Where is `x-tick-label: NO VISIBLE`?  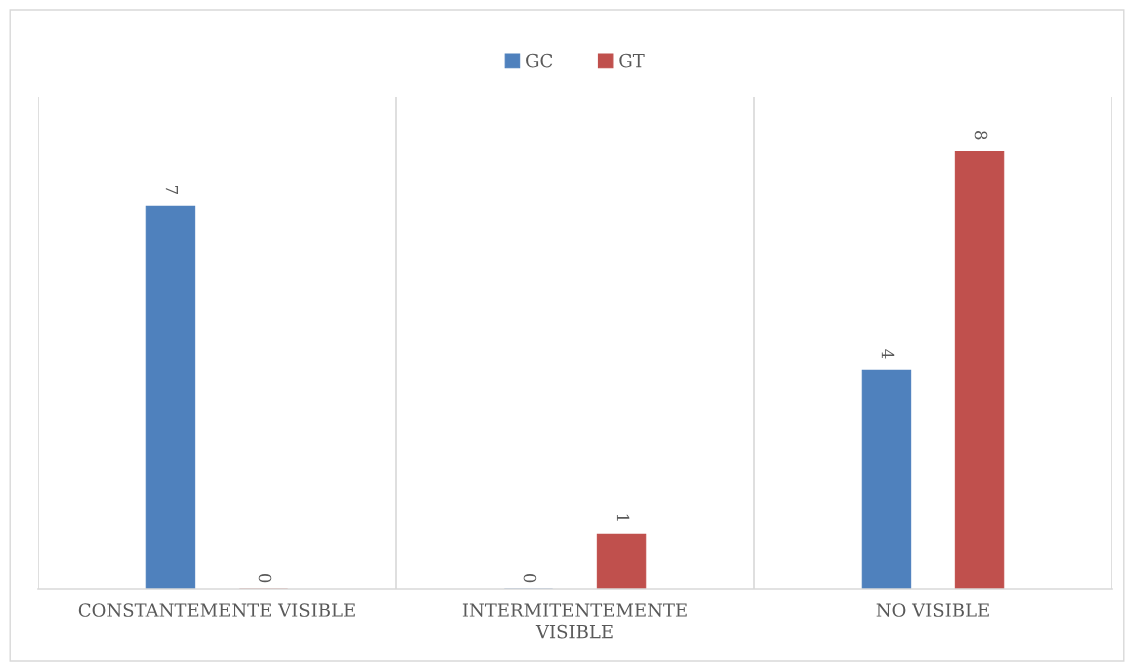
x-tick-label: NO VISIBLE is located at coordinates (932, 610).